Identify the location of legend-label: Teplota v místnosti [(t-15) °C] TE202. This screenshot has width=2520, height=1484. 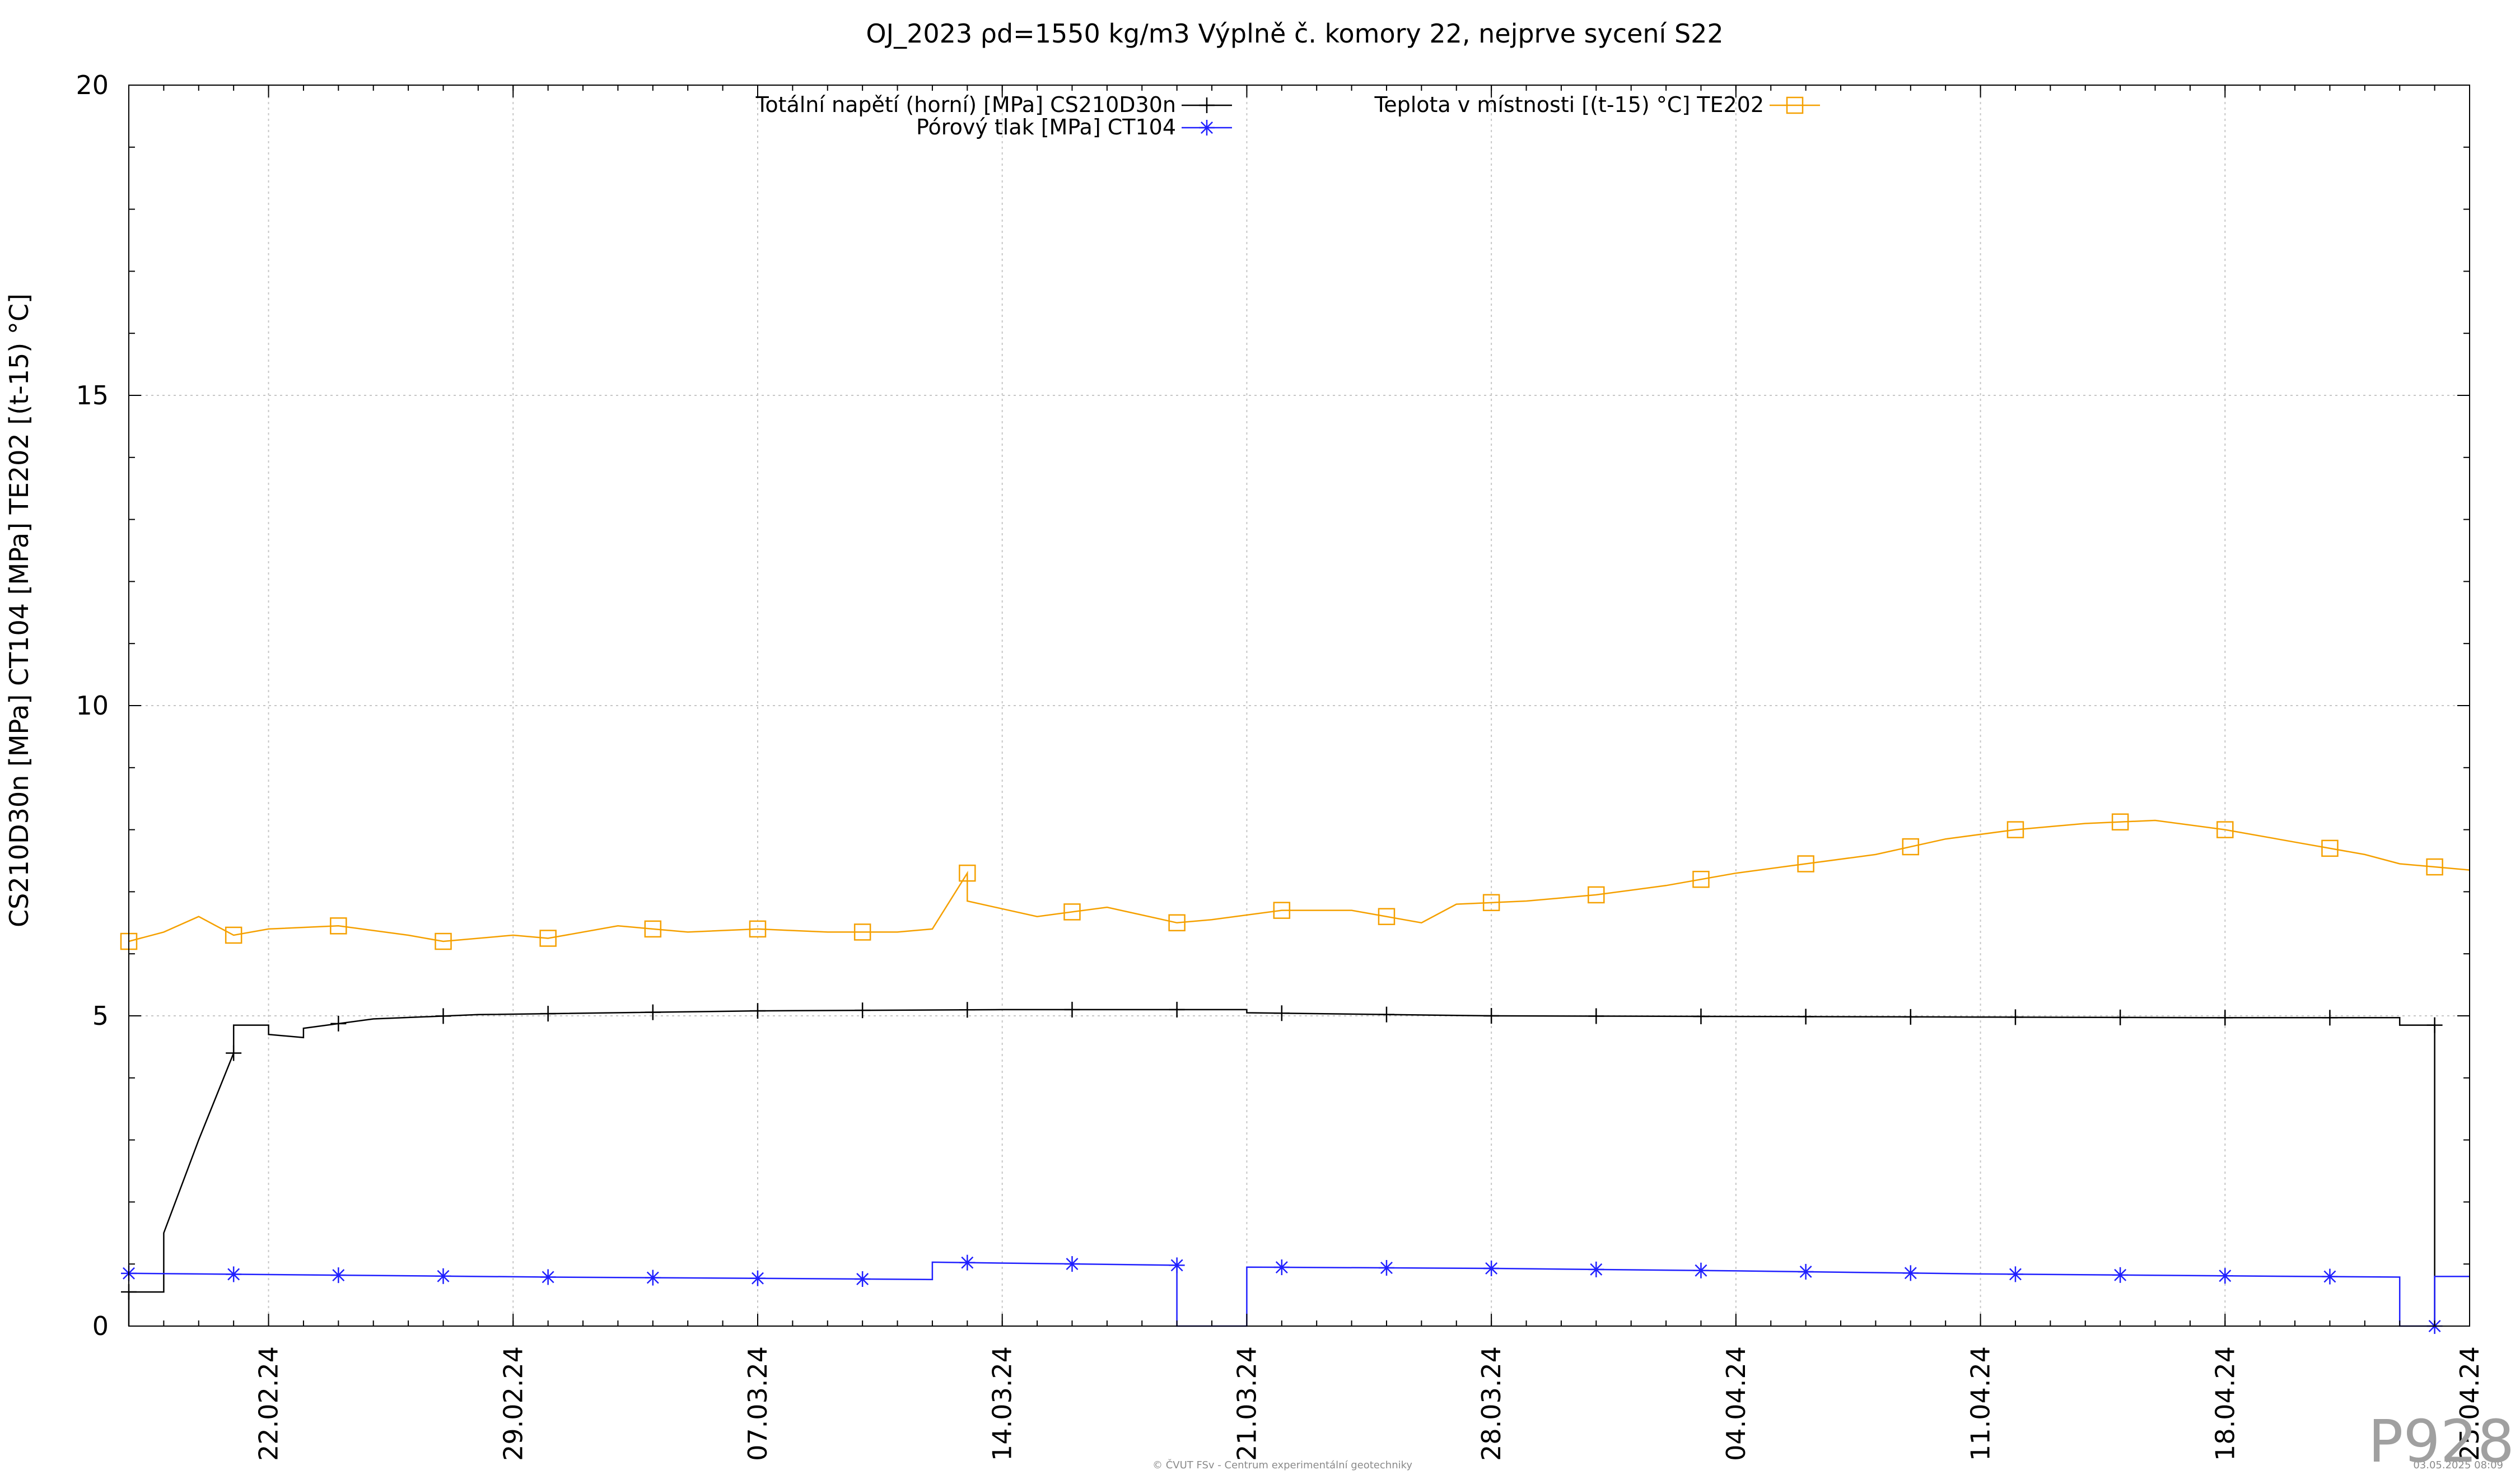
(1569, 105).